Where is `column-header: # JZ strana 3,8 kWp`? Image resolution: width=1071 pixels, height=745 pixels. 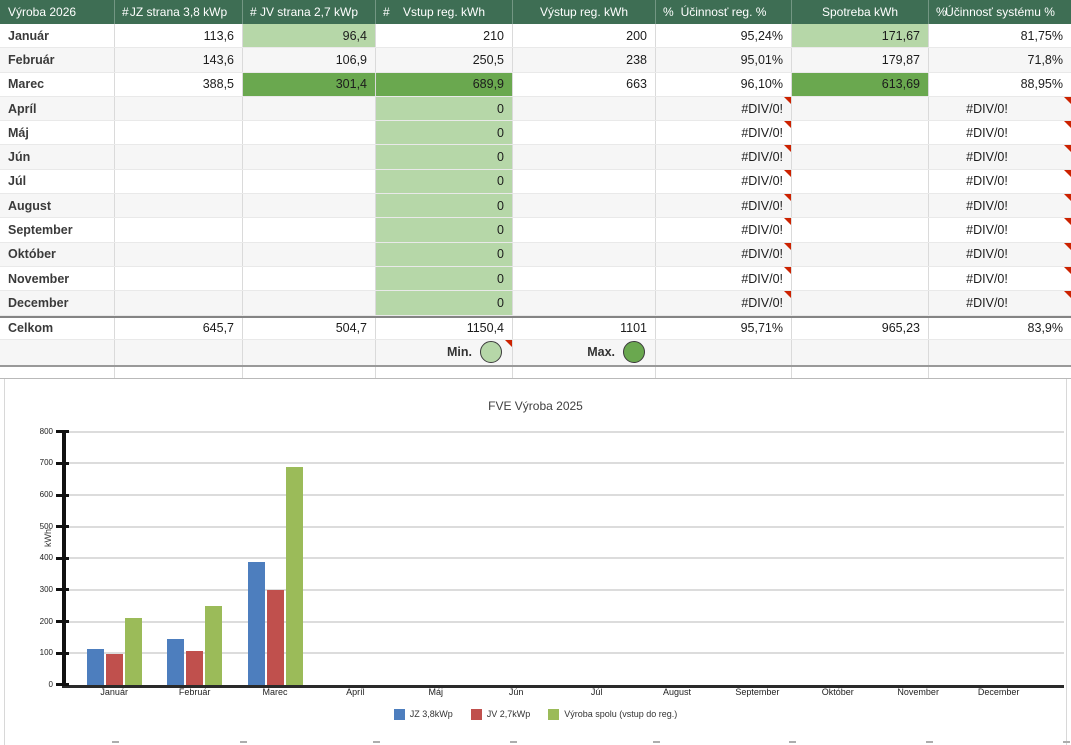
column-header: # JZ strana 3,8 kWp is located at coordinates (179, 12).